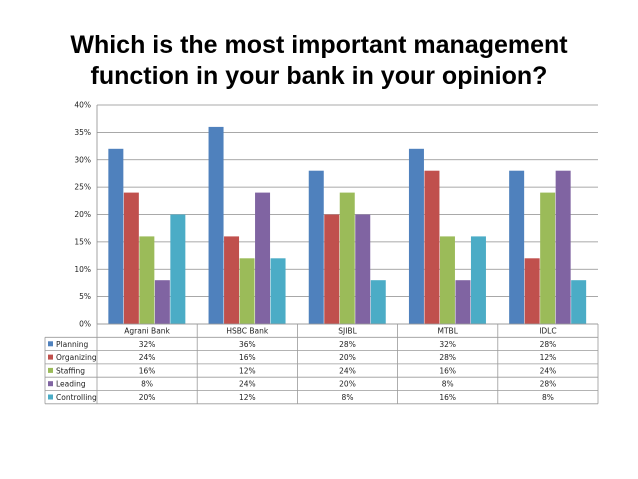  What do you see at coordinates (50, 357) in the screenshot?
I see `legend-key-organizing` at bounding box center [50, 357].